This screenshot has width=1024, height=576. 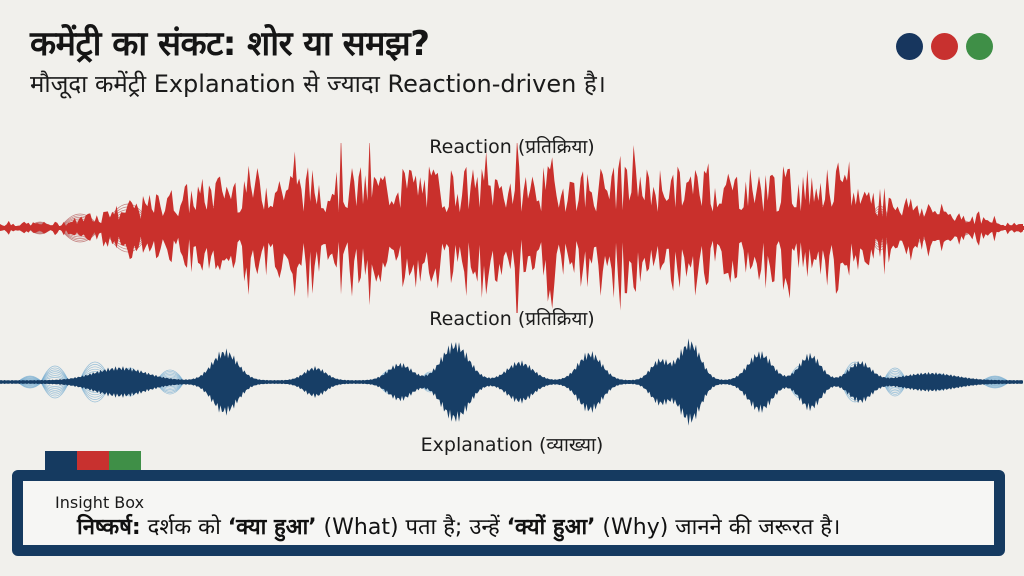 I want to click on conclusion-part3: (Why) जानने की जरूरत है।, so click(x=718, y=527).